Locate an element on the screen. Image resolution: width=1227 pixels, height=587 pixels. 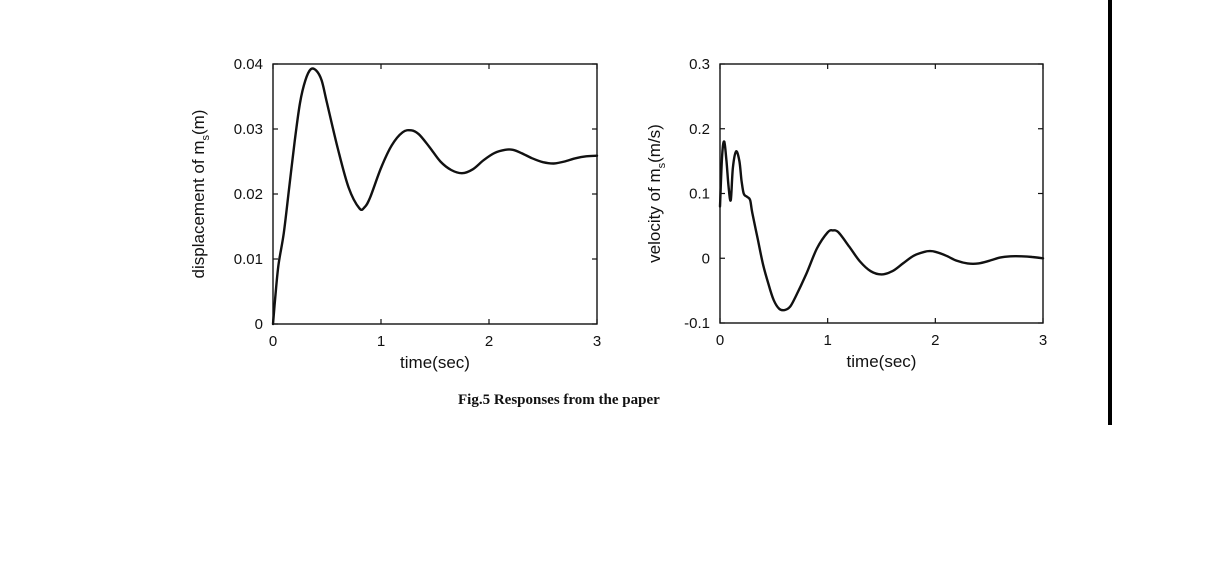
y-tick-label: 0.03 is located at coordinates (248, 129).